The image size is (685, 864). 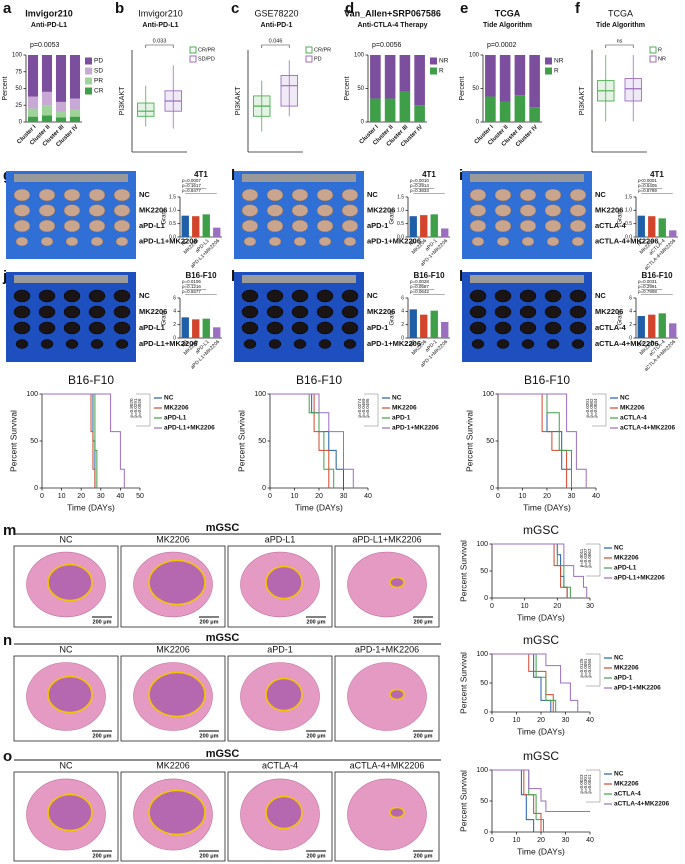 What do you see at coordinates (488, 394) in the screenshot?
I see `y-tick-label: 100` at bounding box center [488, 394].